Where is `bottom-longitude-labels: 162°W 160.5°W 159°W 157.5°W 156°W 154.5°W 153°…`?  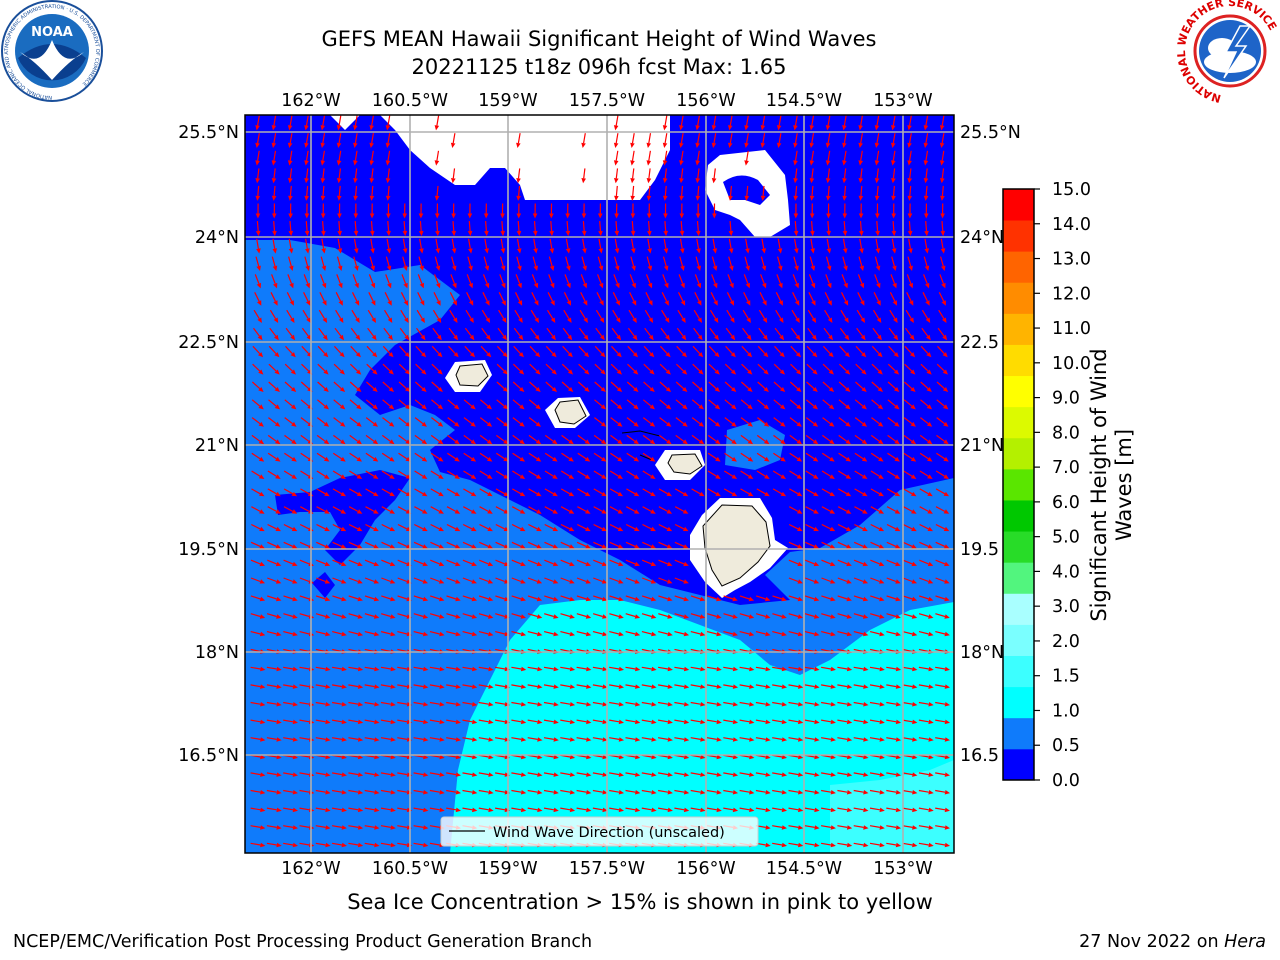
bottom-longitude-labels: 162°W 160.5°W 159°W 157.5°W 156°W 154.5°W 153°… is located at coordinates (606, 869).